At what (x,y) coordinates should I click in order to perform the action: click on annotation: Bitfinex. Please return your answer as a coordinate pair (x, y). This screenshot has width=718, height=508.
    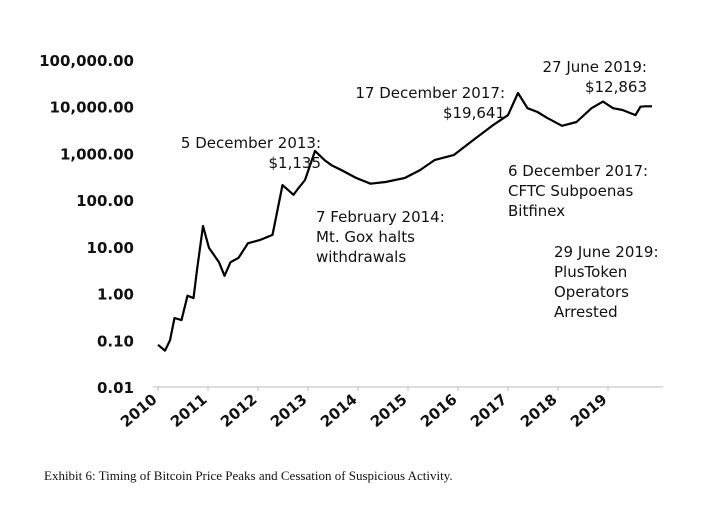
    Looking at the image, I should click on (536, 211).